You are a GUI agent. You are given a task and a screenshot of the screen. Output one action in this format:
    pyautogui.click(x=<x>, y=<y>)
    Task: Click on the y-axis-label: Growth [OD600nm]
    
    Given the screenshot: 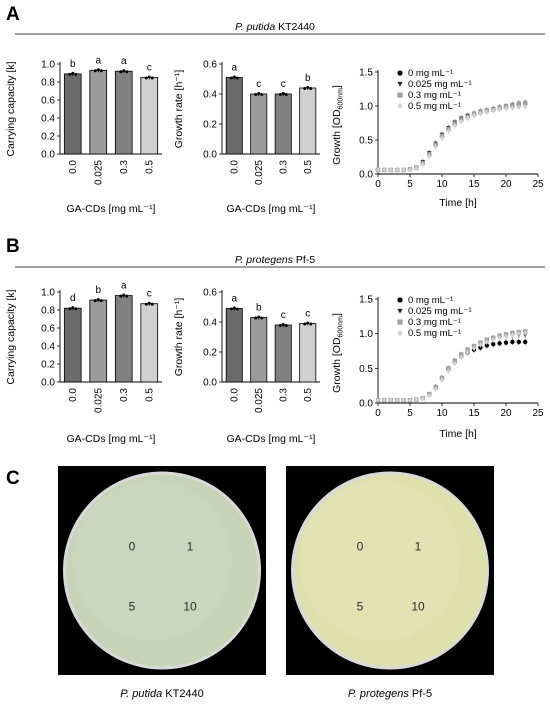 What is the action you would take?
    pyautogui.click(x=338, y=125)
    